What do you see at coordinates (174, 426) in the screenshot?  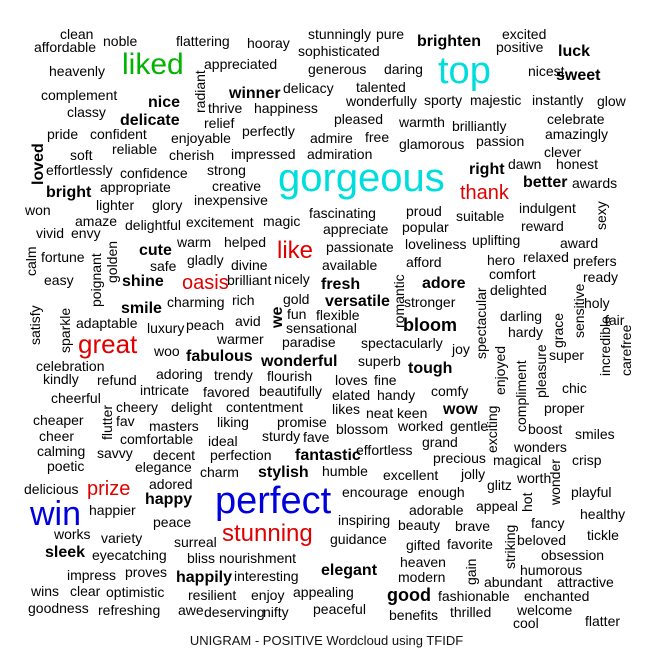 I see `word-masters: masters` at bounding box center [174, 426].